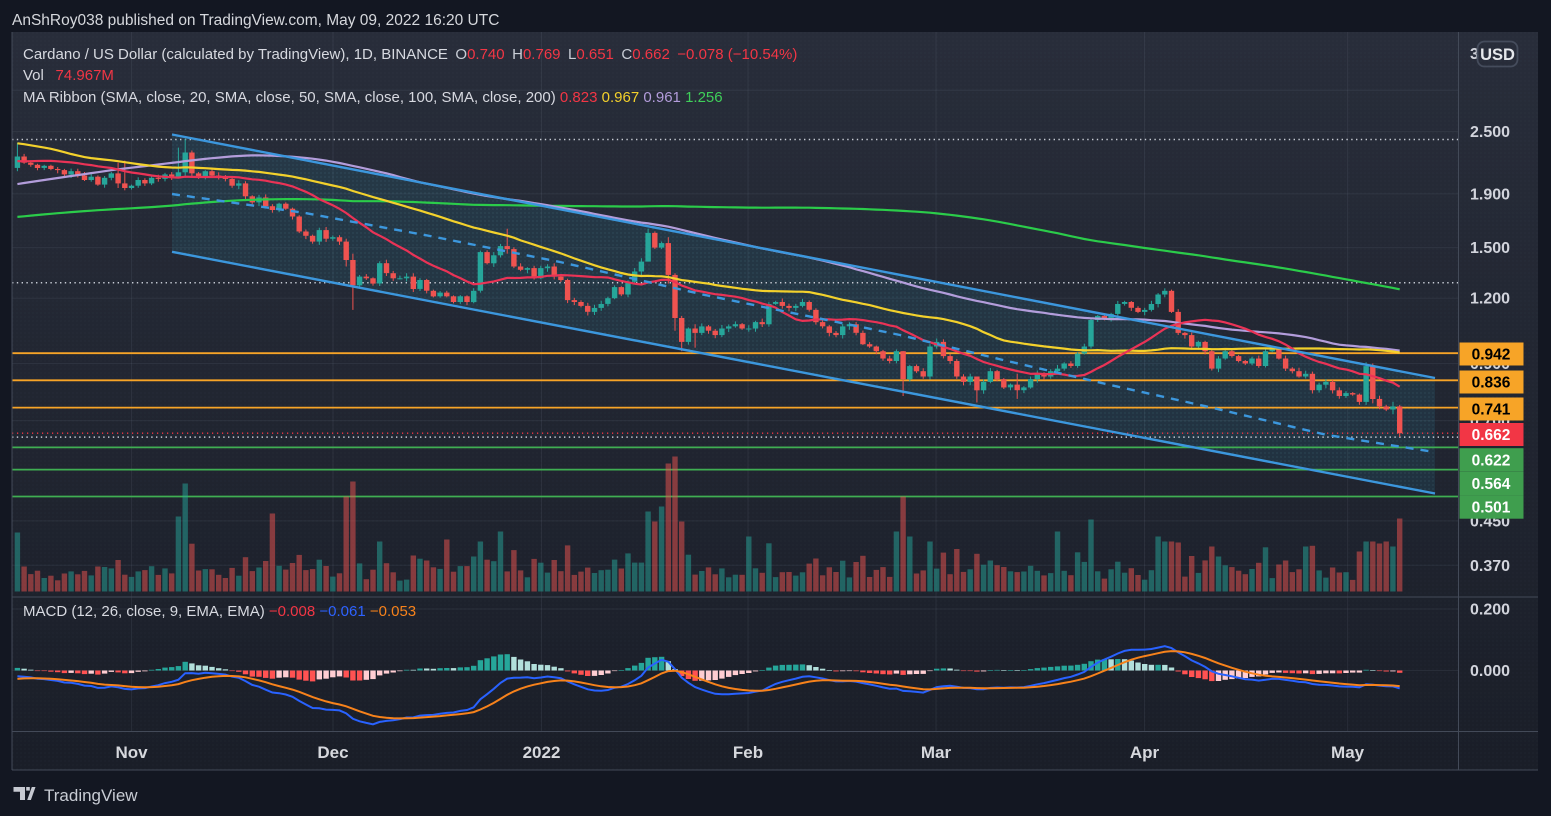  I want to click on svg-text: 0.622, so click(1491, 461).